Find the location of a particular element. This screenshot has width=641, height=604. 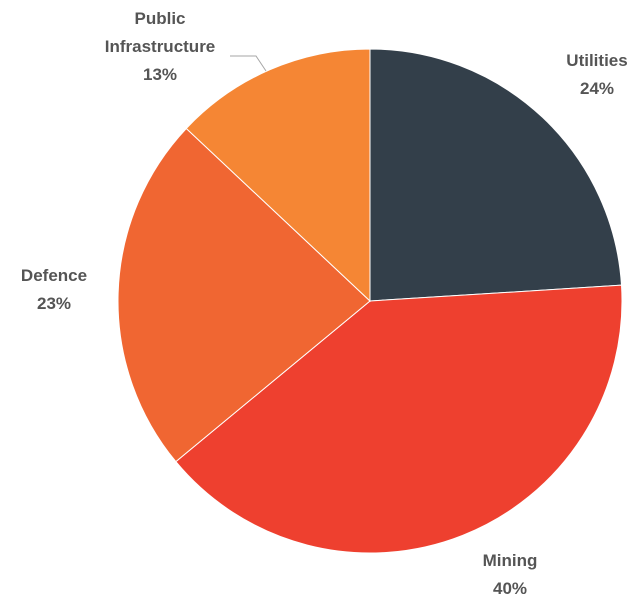

leader-lines-layer is located at coordinates (248, 63).